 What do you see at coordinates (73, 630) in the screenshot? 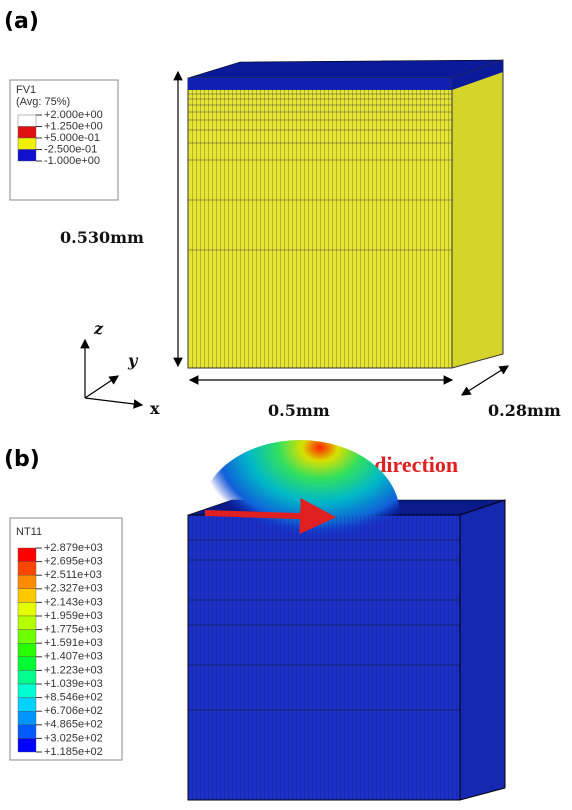
I see `legend-entry: +1.775e+03` at bounding box center [73, 630].